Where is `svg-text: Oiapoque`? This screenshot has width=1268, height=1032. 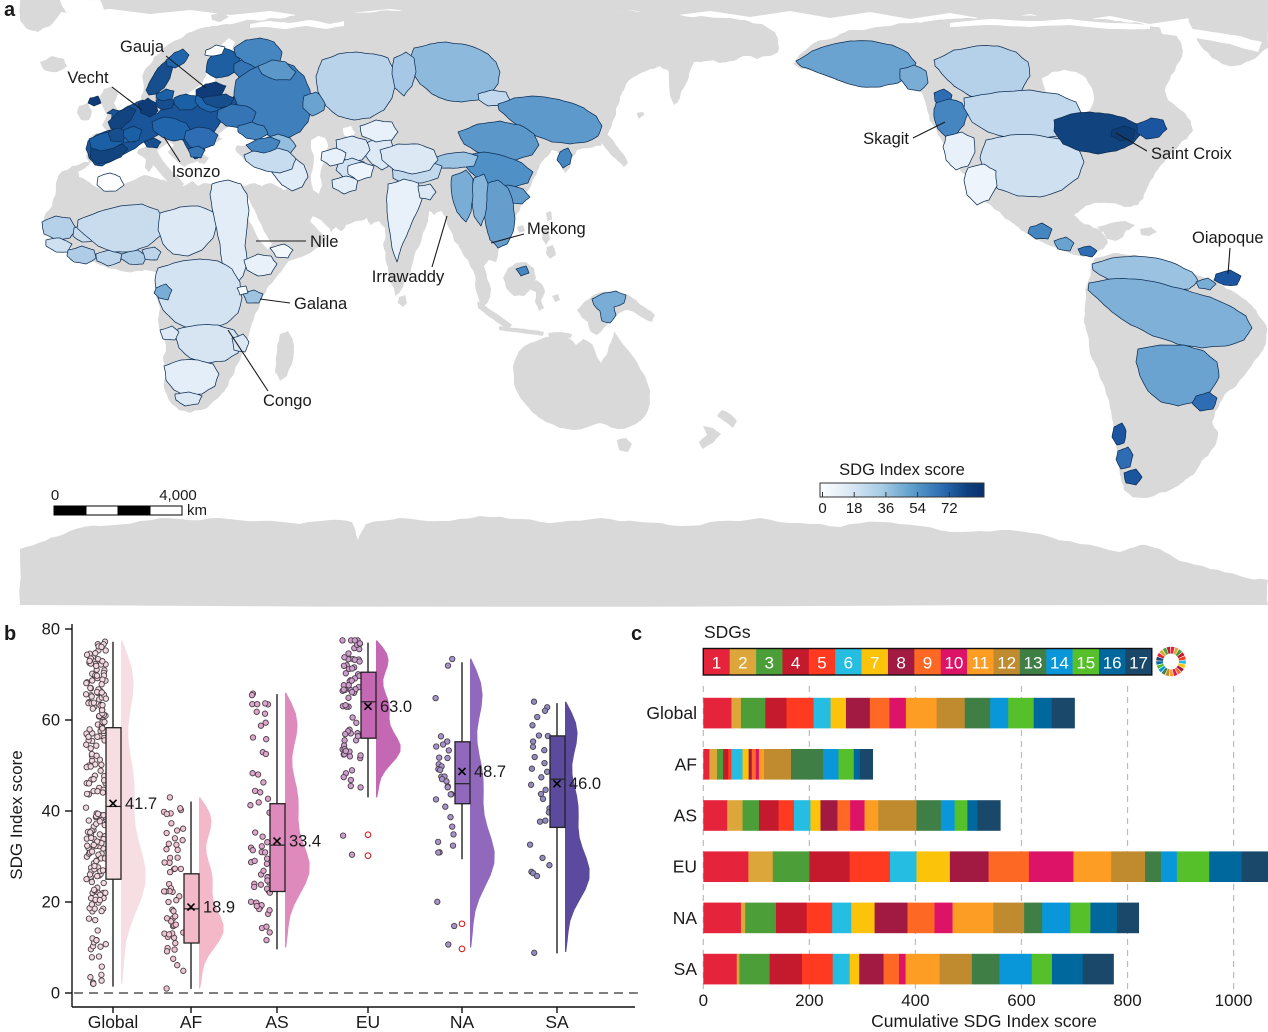
svg-text: Oiapoque is located at coordinates (1228, 238).